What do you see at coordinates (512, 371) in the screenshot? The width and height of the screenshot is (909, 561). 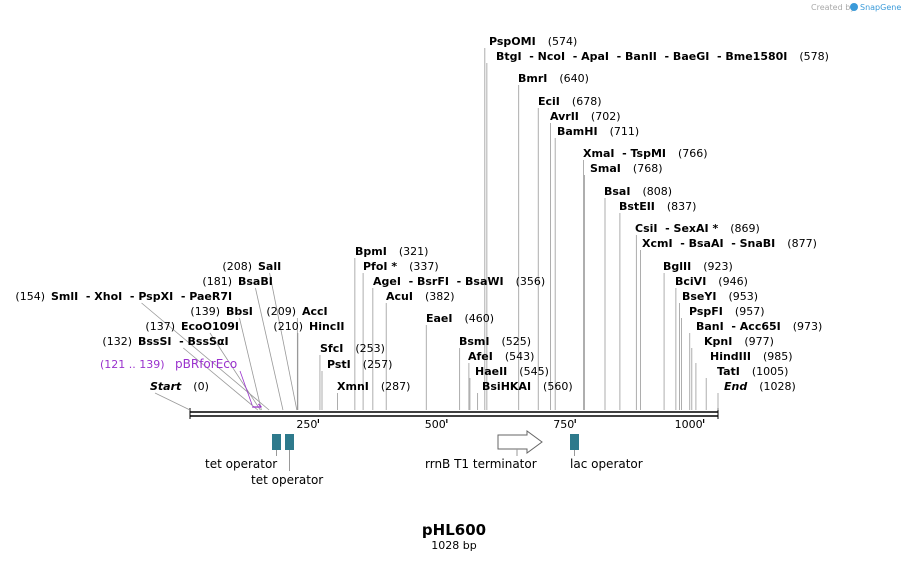 I see `cut-site-haeii: HaeII (545)` at bounding box center [512, 371].